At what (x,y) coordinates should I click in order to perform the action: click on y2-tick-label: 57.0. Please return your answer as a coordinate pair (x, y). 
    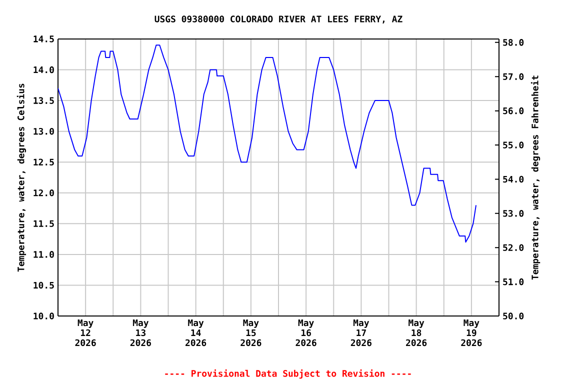
    Looking at the image, I should click on (513, 76).